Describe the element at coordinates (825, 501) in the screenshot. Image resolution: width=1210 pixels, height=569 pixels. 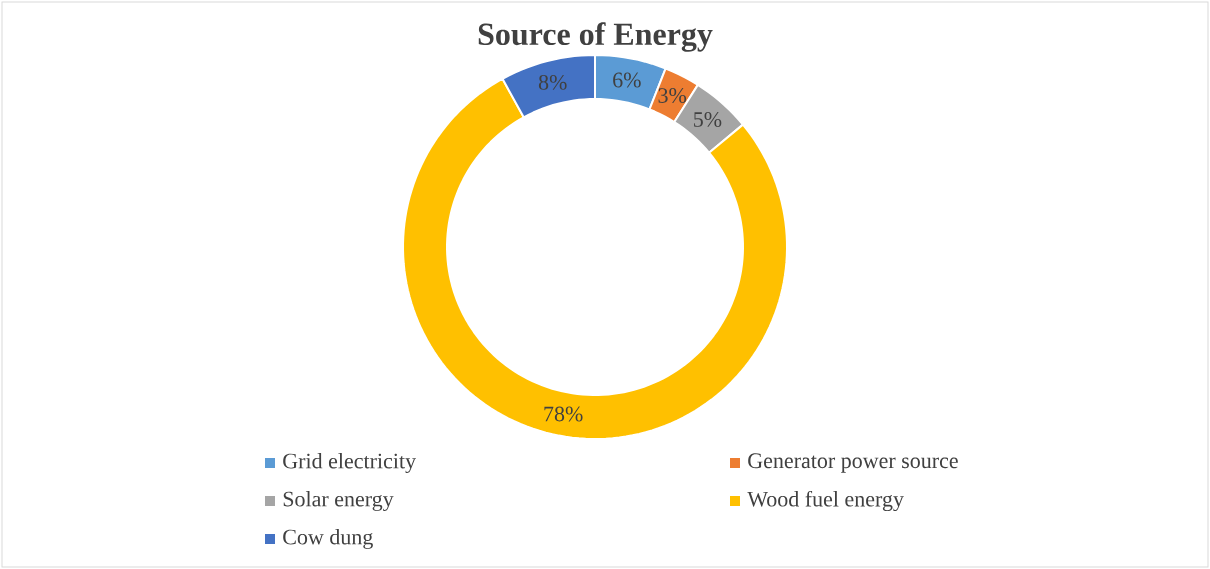
I see `legend-label: Wood fuel energy` at that location.